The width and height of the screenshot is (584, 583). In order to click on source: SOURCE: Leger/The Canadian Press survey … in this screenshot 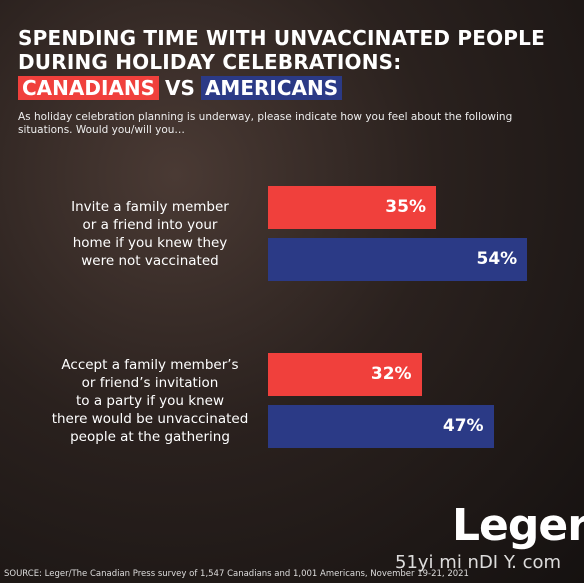, I will do `click(236, 574)`.